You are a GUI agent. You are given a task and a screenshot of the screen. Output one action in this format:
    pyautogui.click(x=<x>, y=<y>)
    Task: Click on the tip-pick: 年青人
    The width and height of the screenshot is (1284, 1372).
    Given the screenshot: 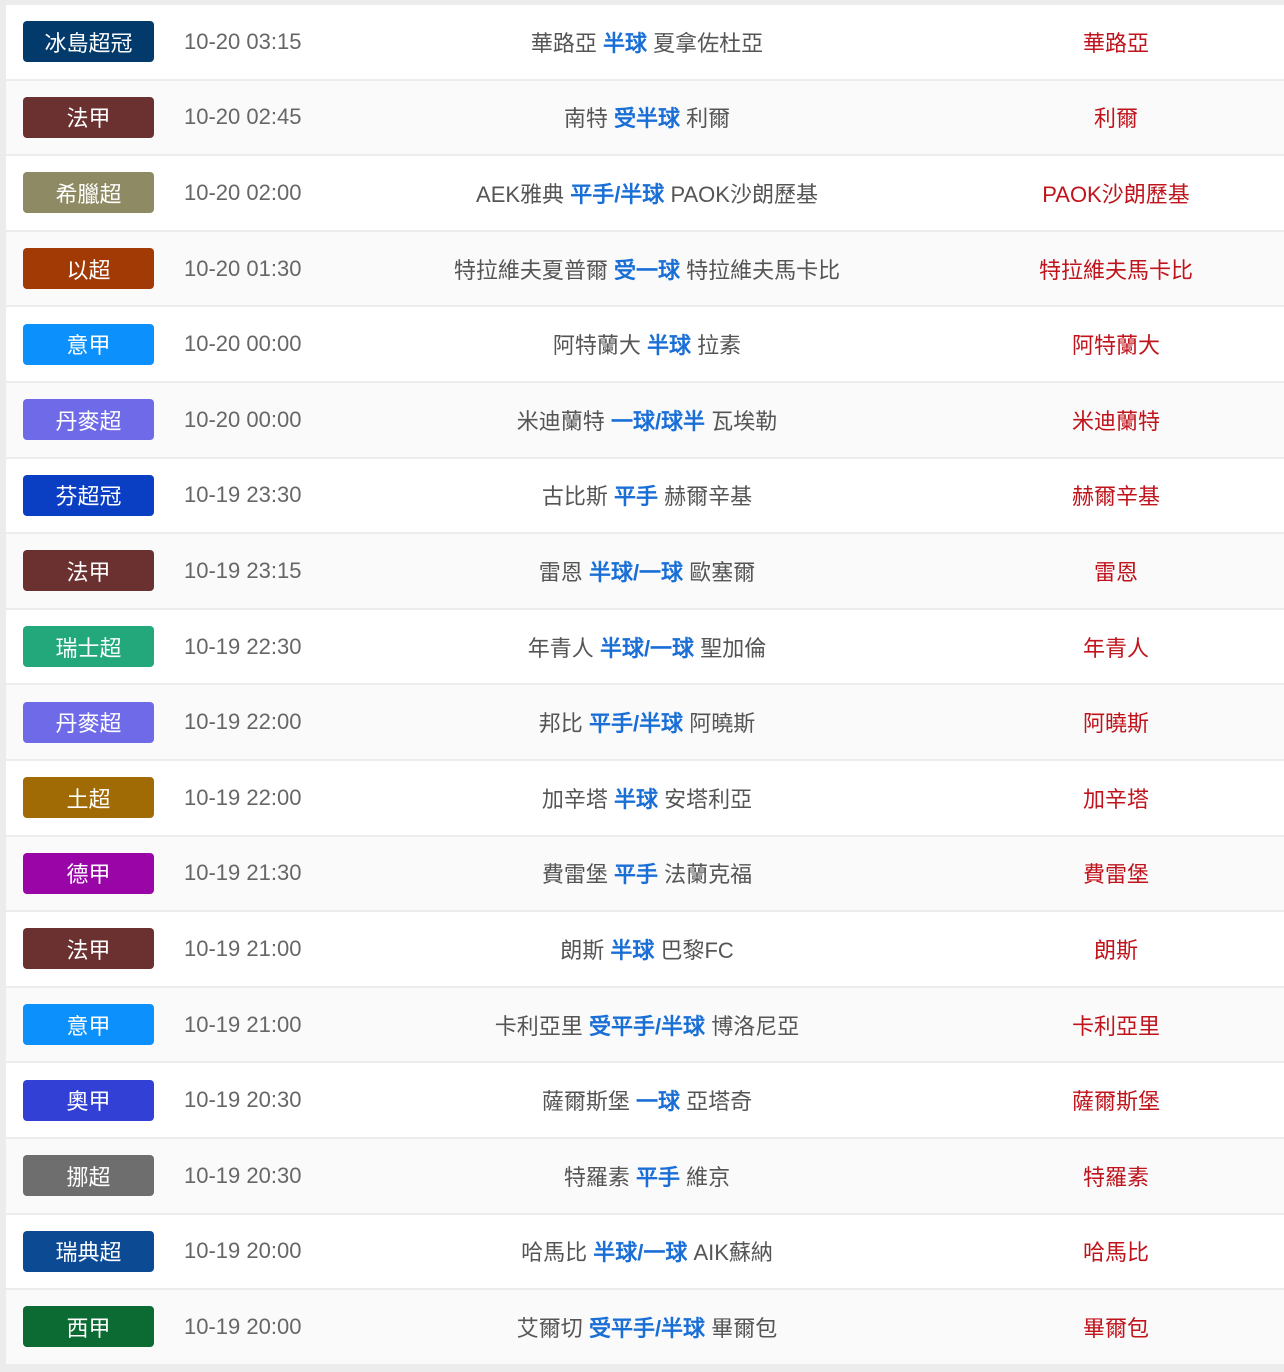 What is the action you would take?
    pyautogui.click(x=1115, y=648)
    